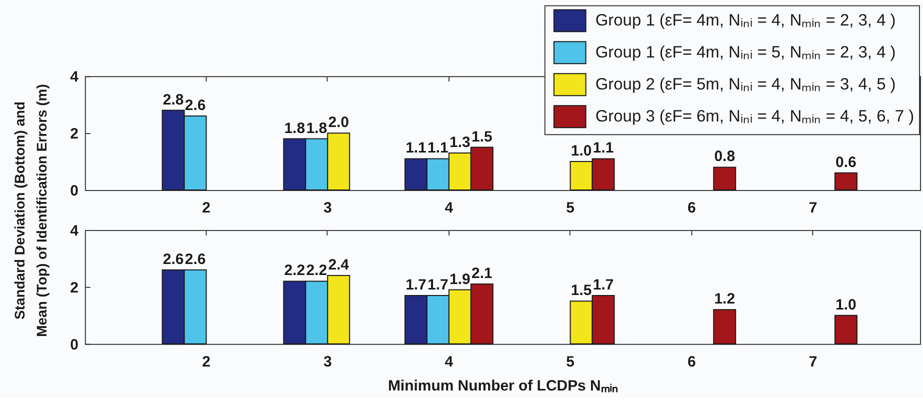 The image size is (923, 401). What do you see at coordinates (460, 143) in the screenshot?
I see `data-label: 1.3` at bounding box center [460, 143].